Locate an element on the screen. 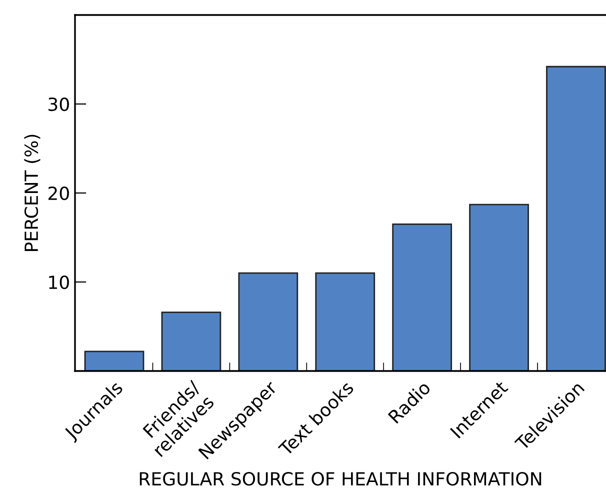 The image size is (606, 500). y-axis-title: PERCENT (%) is located at coordinates (32, 192).